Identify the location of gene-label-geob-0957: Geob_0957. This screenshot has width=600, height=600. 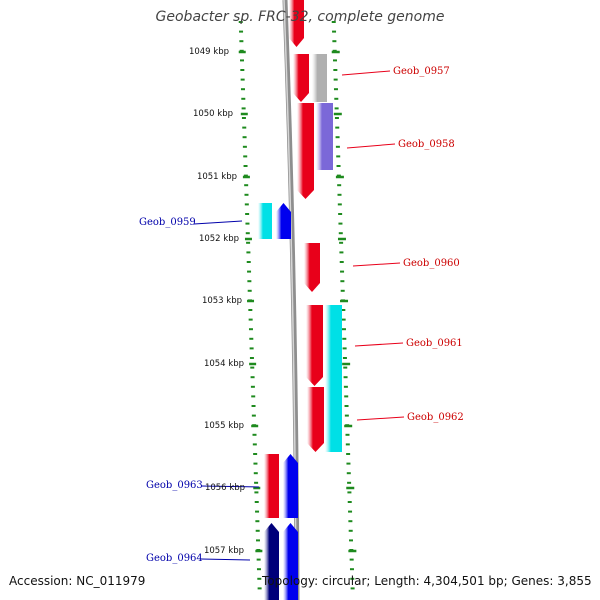
(421, 71).